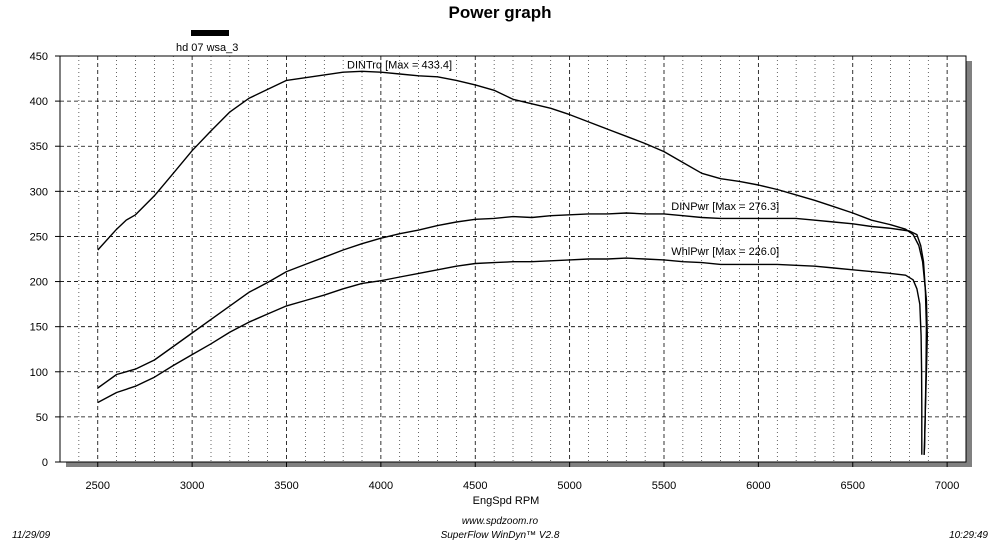  I want to click on x-axis-label: EngSpd RPM, so click(506, 501).